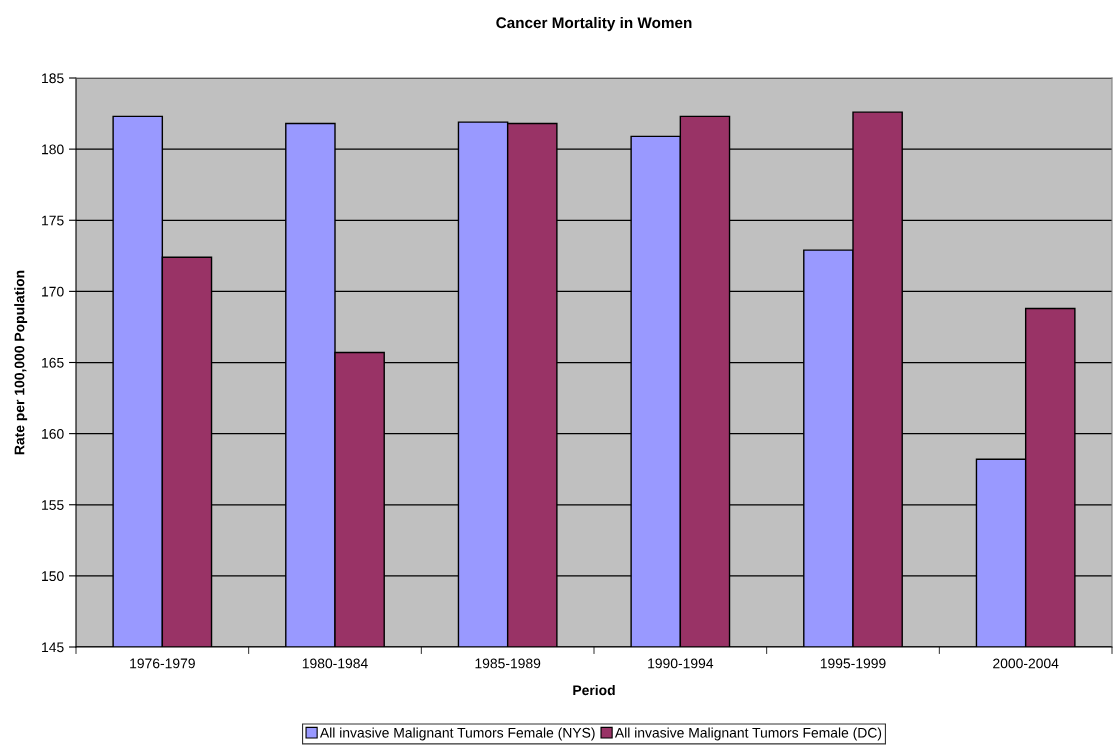 This screenshot has height=753, width=1114. Describe the element at coordinates (53, 433) in the screenshot. I see `y-tick-label: 160` at that location.